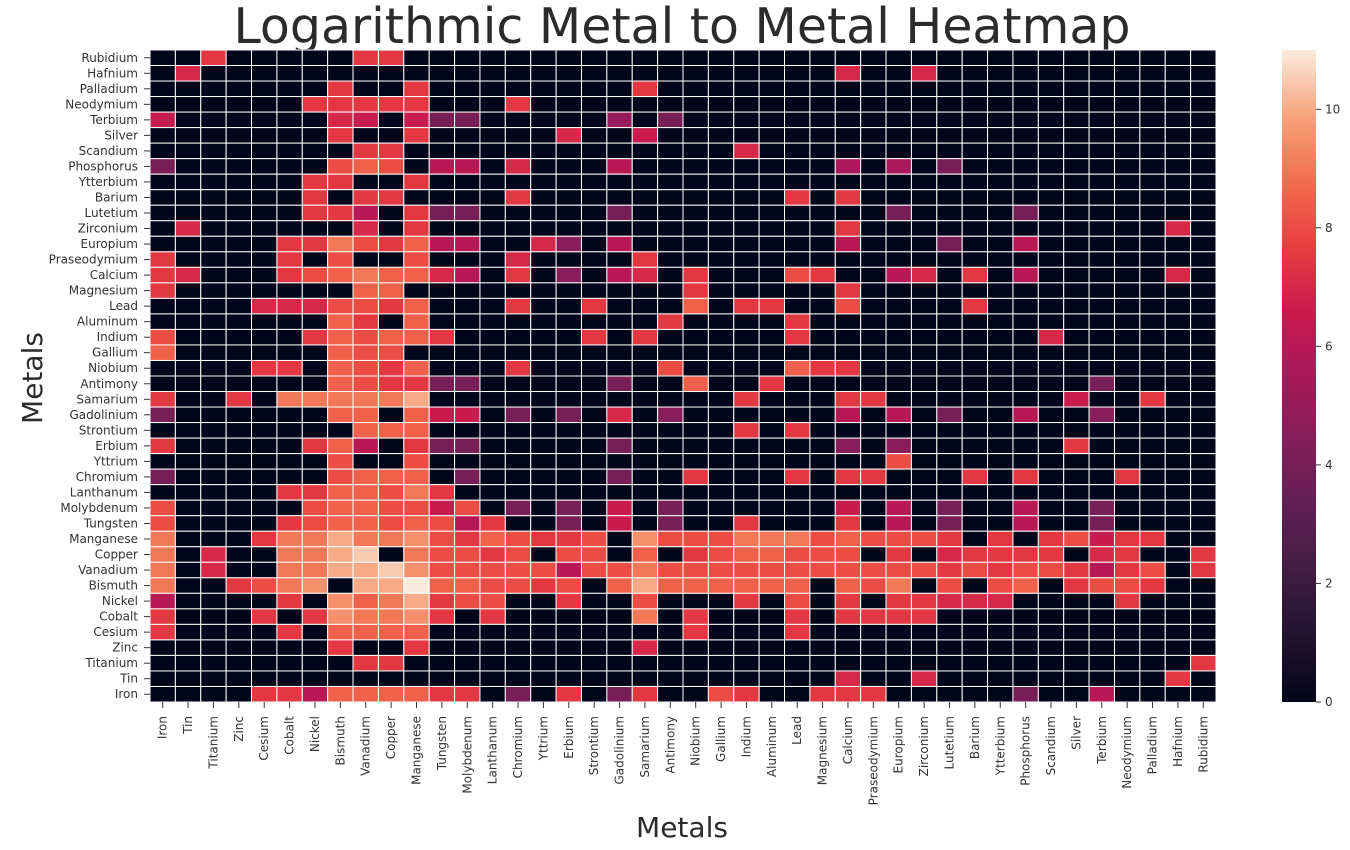 The image size is (1350, 850). I want to click on y-tick-label: Gadolinium, so click(103, 415).